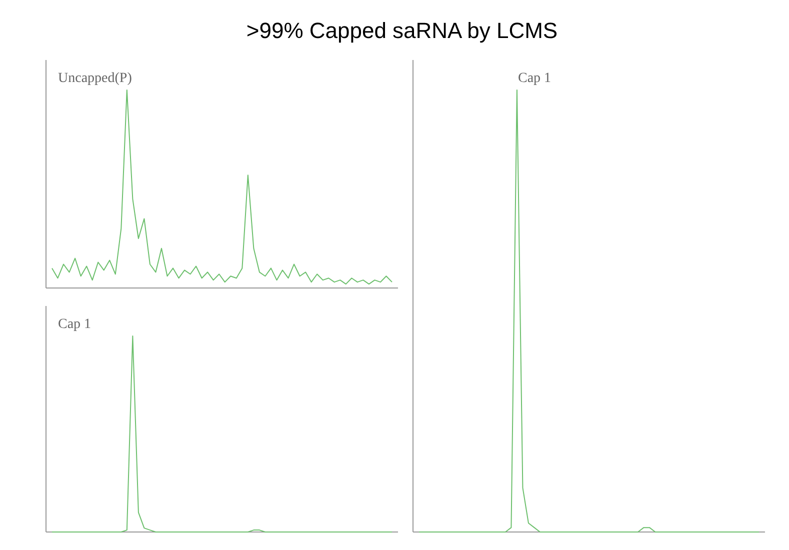  Describe the element at coordinates (95, 78) in the screenshot. I see `chart-subtitle: Uncapped(P)` at that location.